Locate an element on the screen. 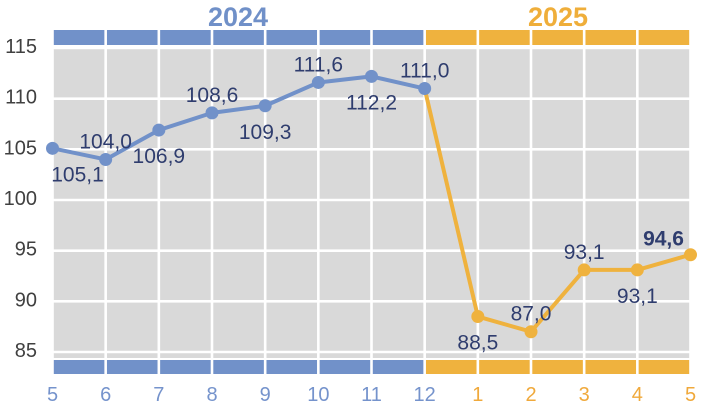 The width and height of the screenshot is (705, 412). x-tick-label-2025-m4: 4 is located at coordinates (637, 395).